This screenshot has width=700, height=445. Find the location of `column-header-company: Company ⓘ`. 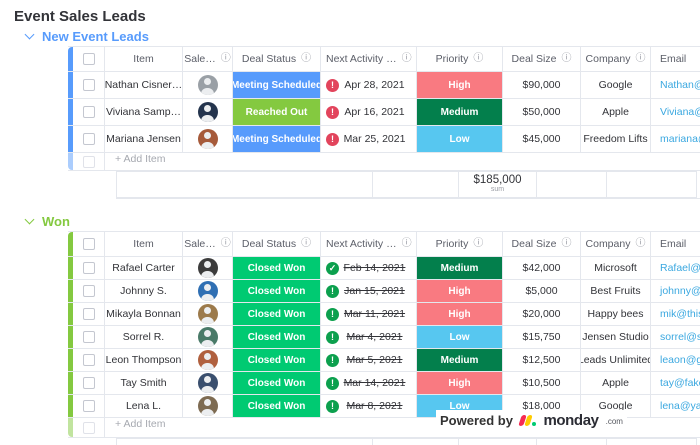

column-header-company: Company ⓘ is located at coordinates (616, 59).